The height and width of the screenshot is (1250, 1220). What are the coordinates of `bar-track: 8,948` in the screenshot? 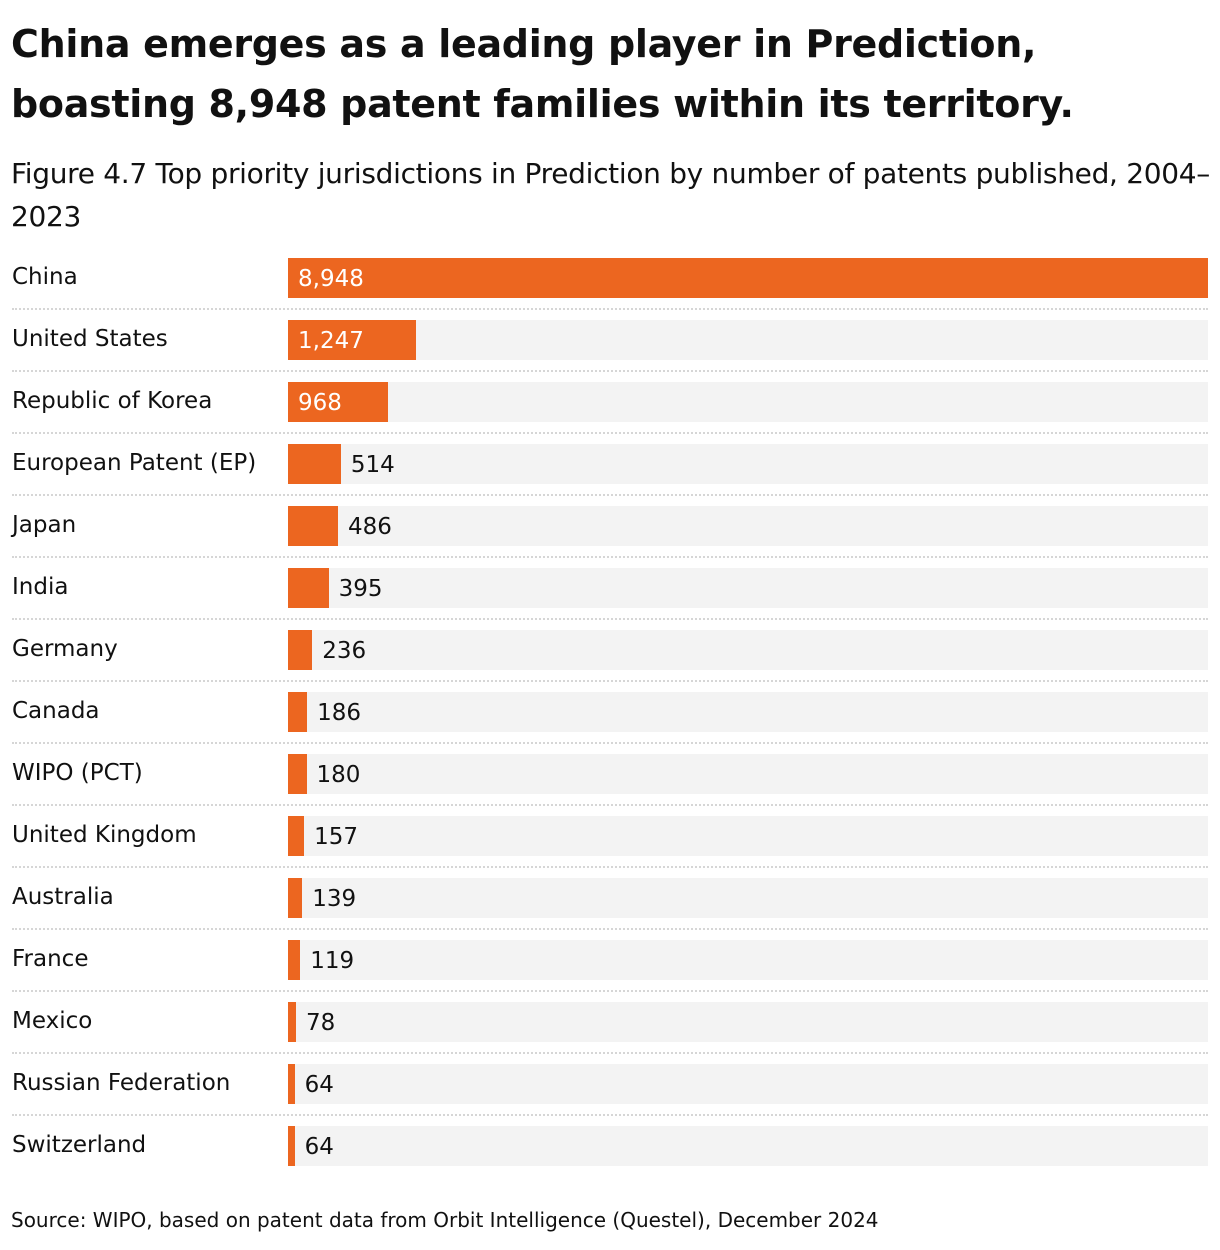 It's located at (748, 278).